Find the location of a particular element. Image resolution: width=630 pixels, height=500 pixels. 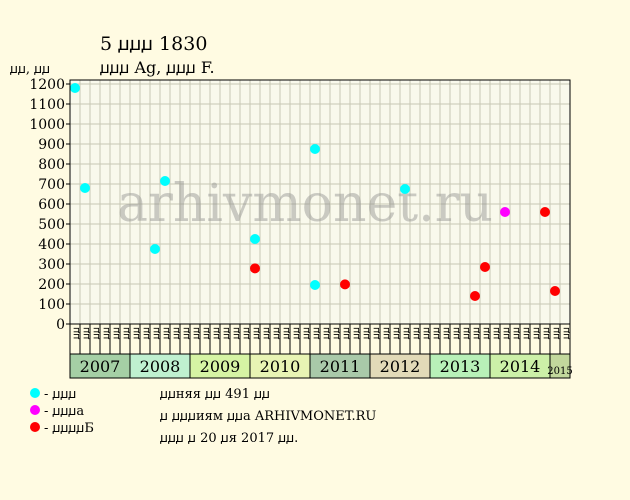

year-label: 2013 is located at coordinates (460, 366).